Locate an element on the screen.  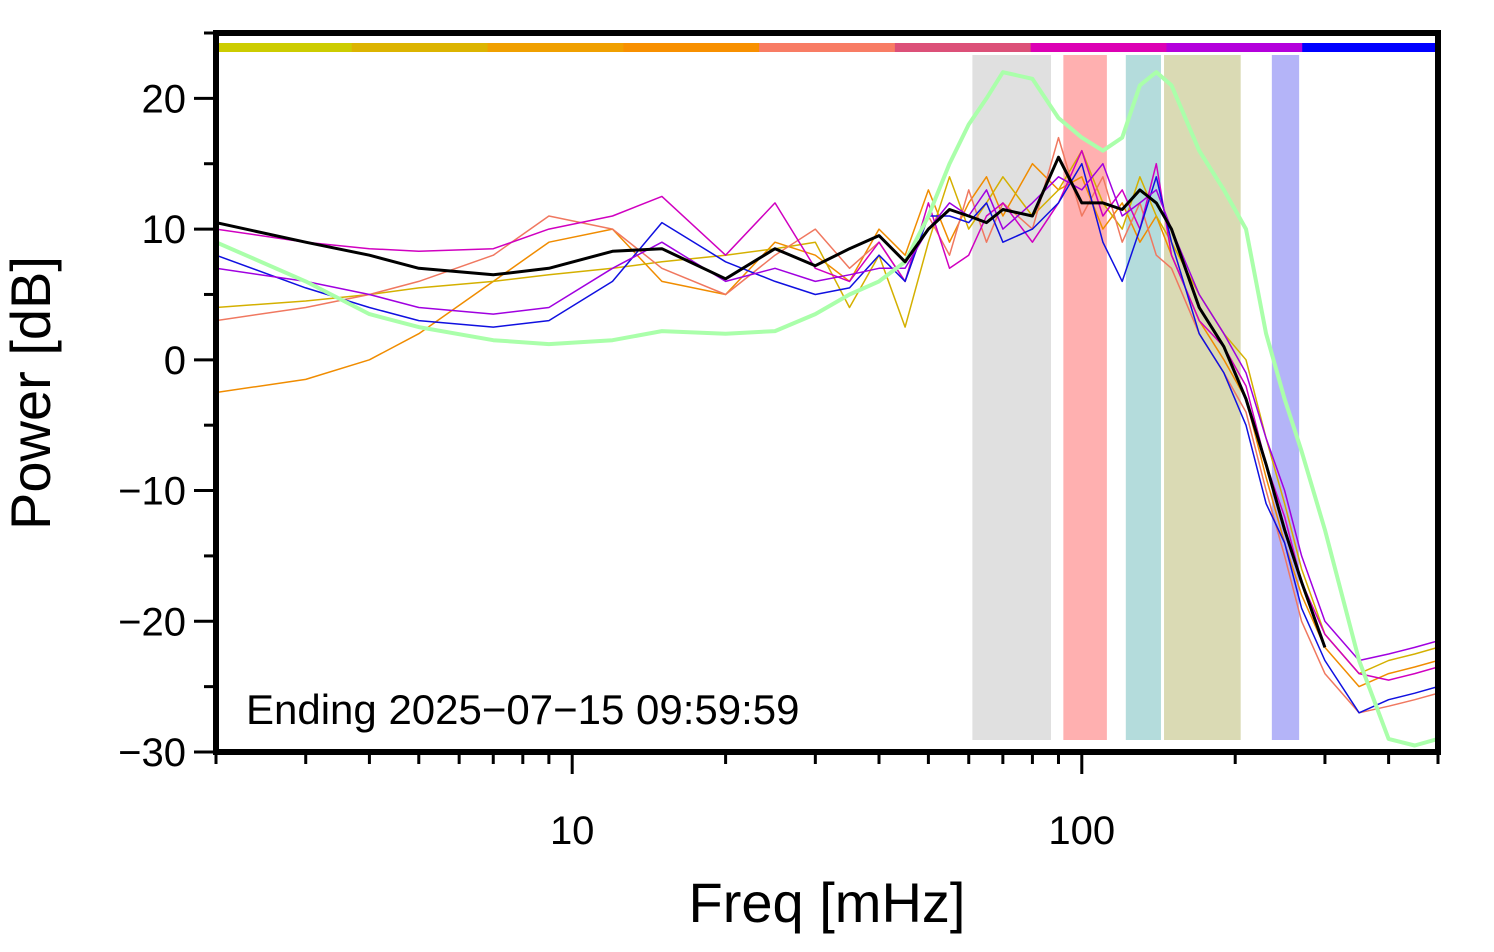
annotation: Ending 2025−07−15 09:59:59 is located at coordinates (523, 709).